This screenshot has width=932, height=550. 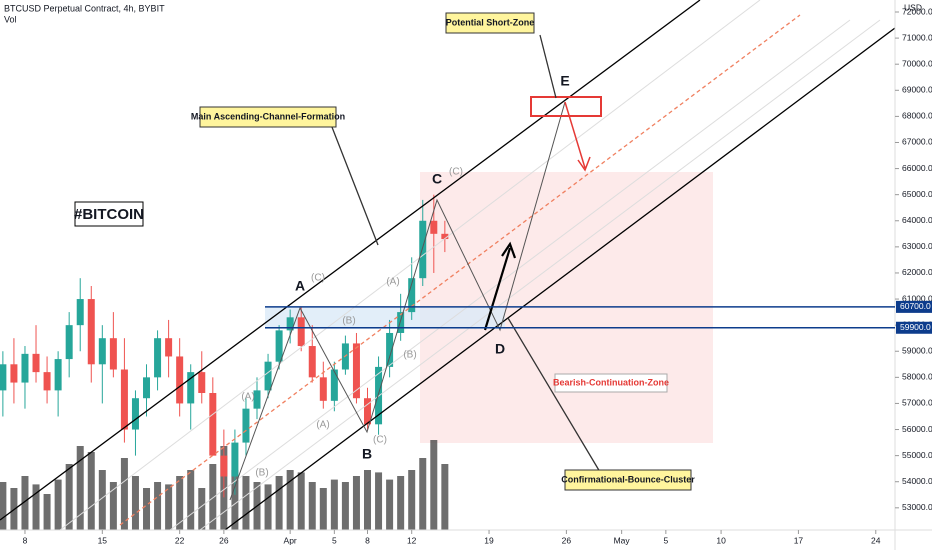 I want to click on y-tick-label: 71000.0, so click(x=917, y=37).